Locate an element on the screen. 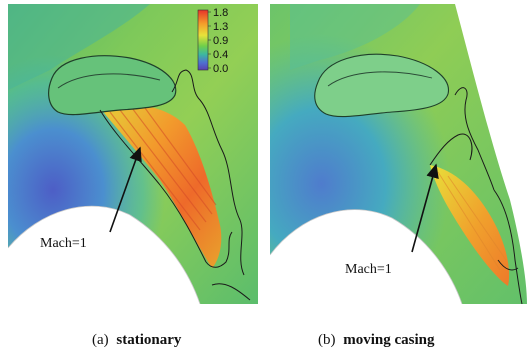  panel-a-caption-text: stationary is located at coordinates (148, 340).